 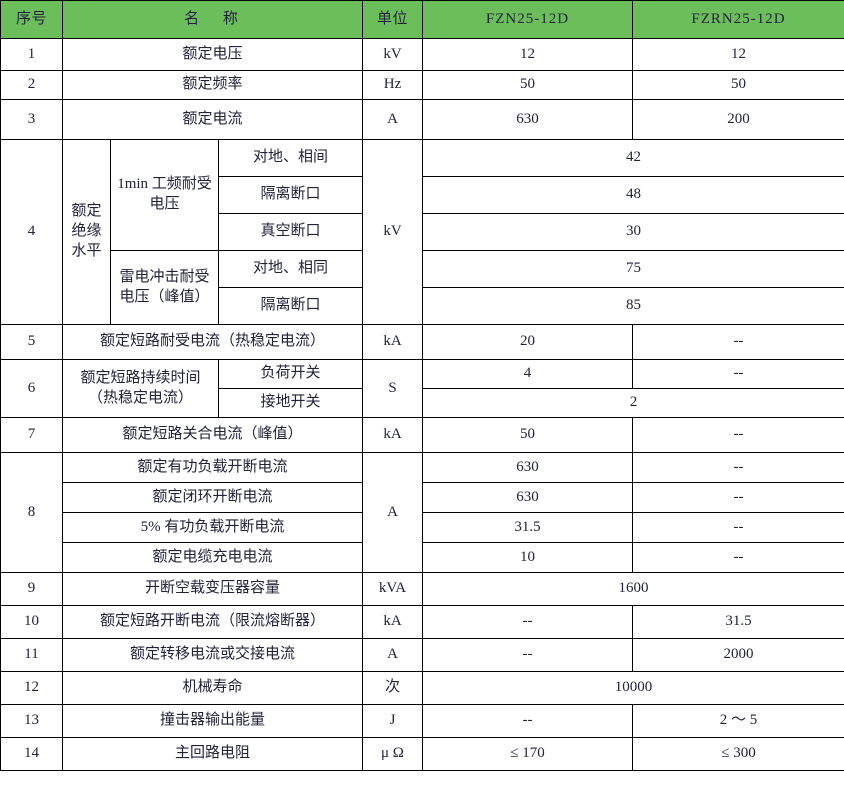 What do you see at coordinates (738, 721) in the screenshot?
I see `row-value-model2: 2 ～ 5` at bounding box center [738, 721].